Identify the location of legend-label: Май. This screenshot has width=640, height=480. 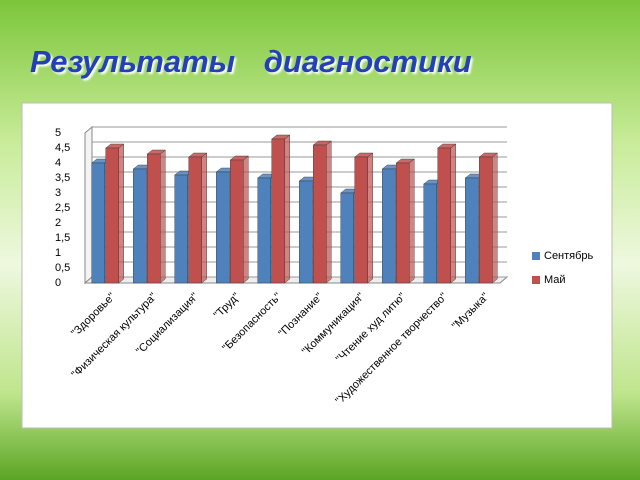
(555, 280).